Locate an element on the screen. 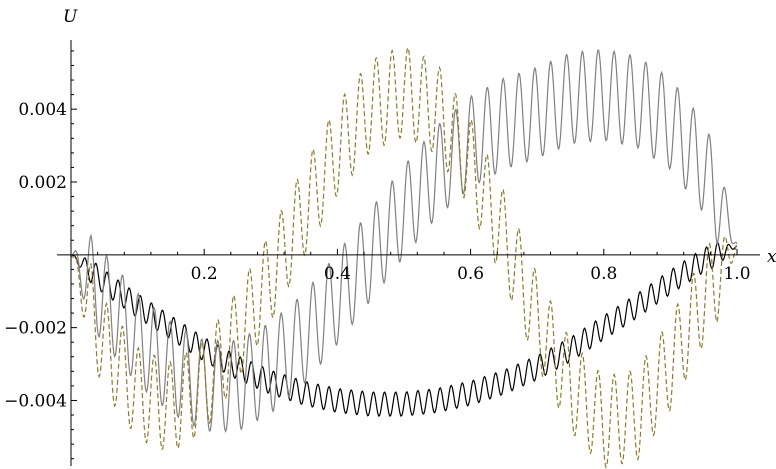 The image size is (776, 469). x-tick-label: 1.0 is located at coordinates (736, 274).